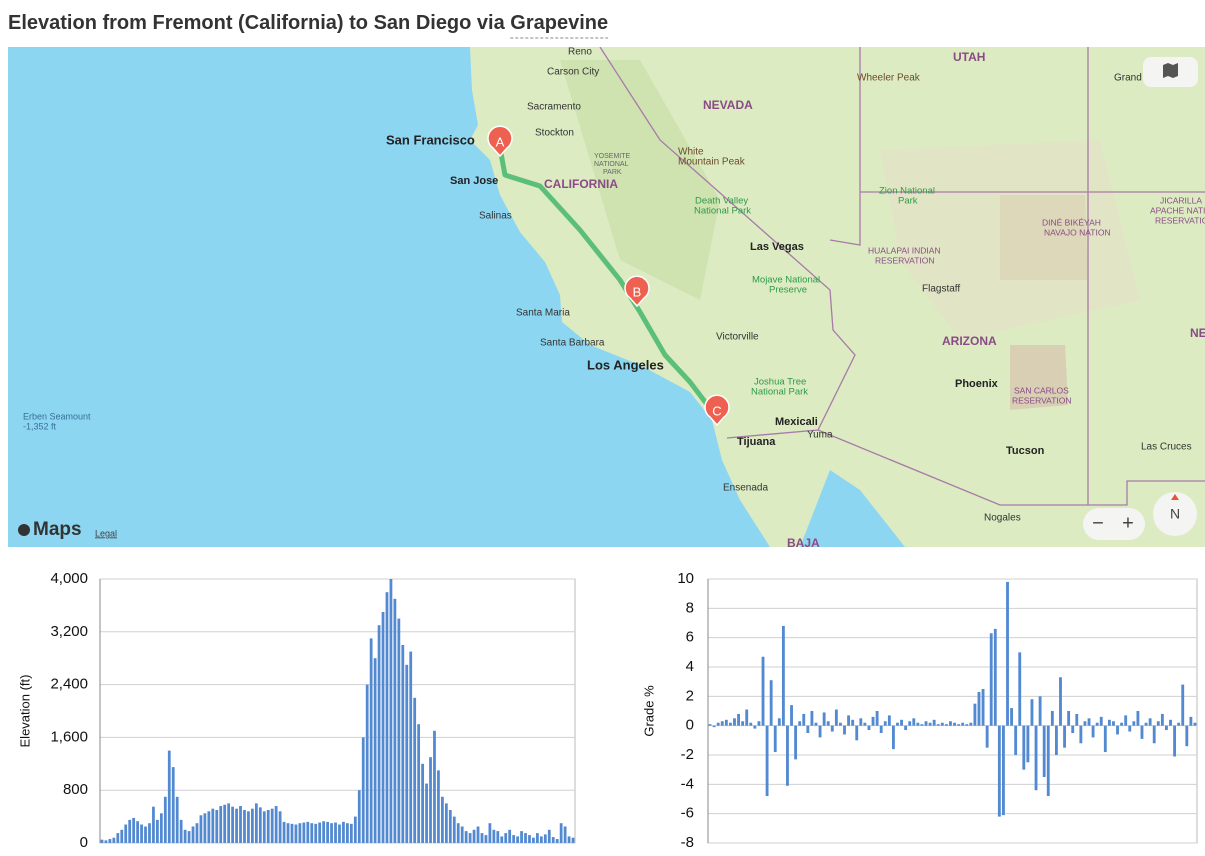  What do you see at coordinates (572, 343) in the screenshot?
I see `map-label: Santa Barbara` at bounding box center [572, 343].